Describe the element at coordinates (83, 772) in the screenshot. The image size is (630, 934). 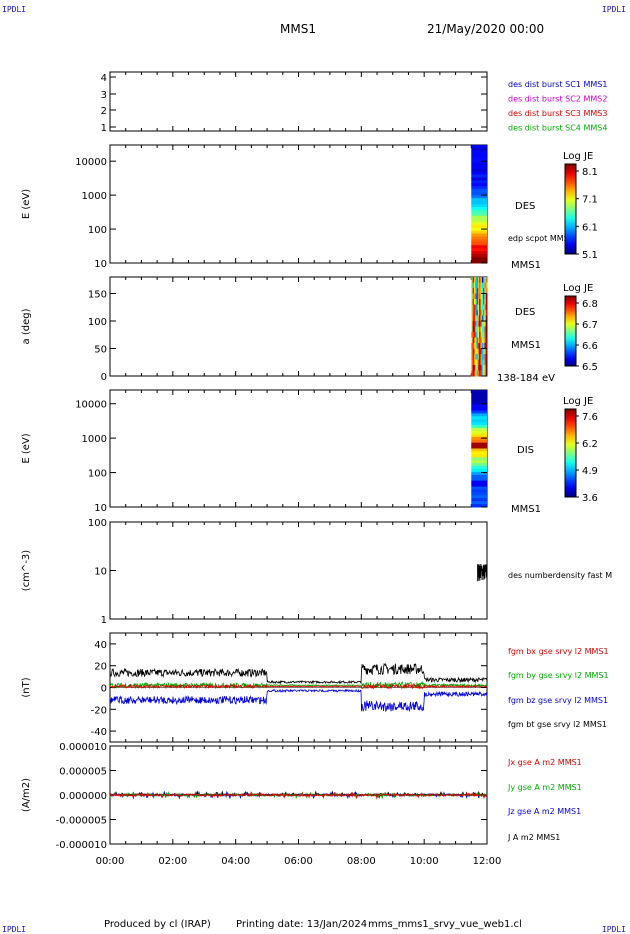
I see `y-tick-label: 0.000005` at that location.